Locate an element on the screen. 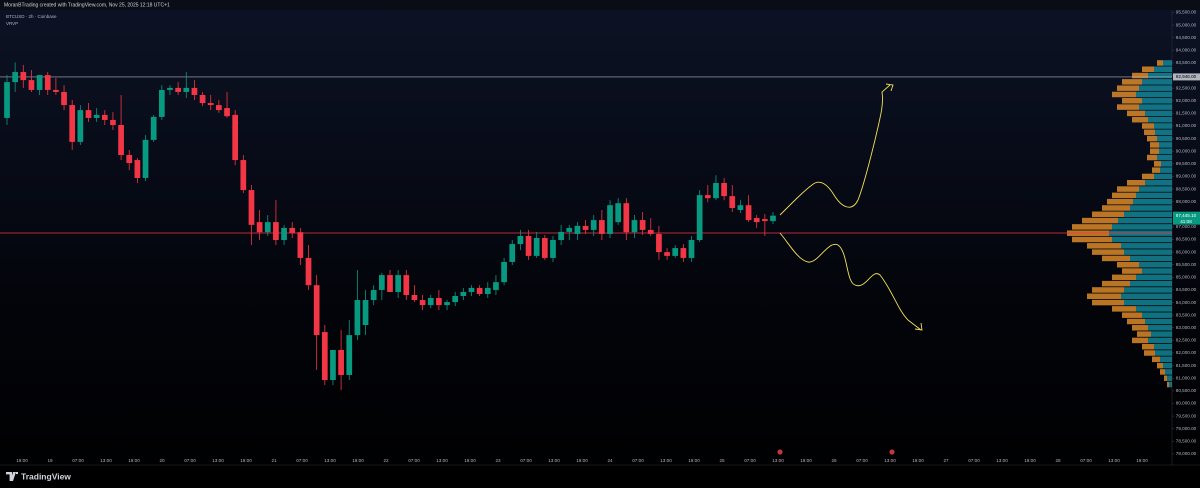  x-tick-label: 23 is located at coordinates (498, 460).